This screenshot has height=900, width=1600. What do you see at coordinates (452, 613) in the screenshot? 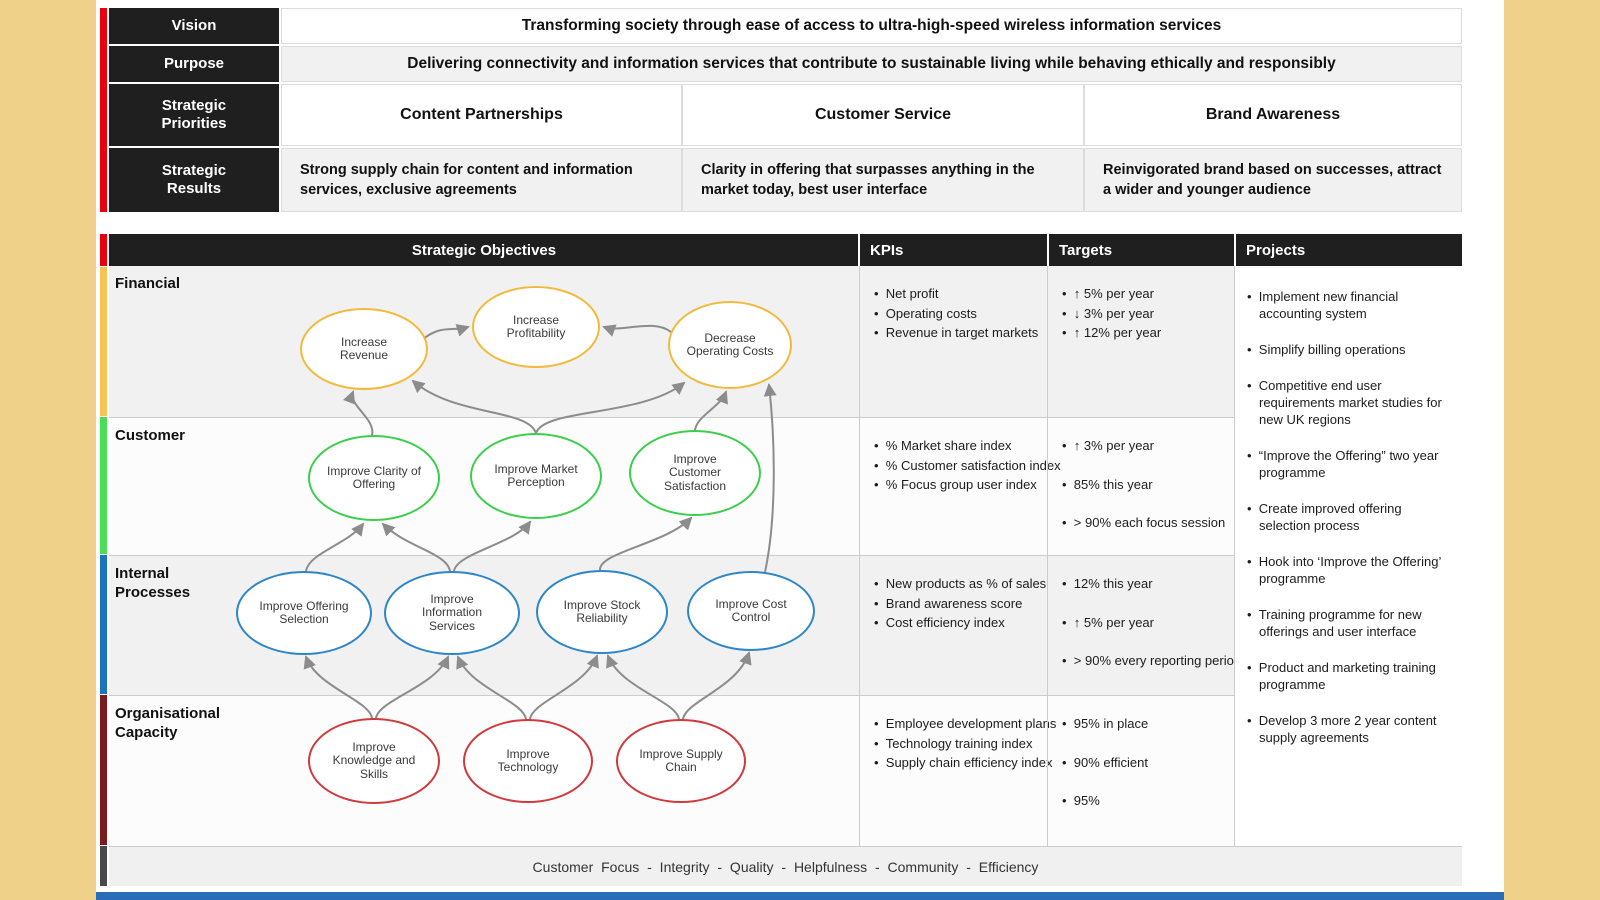
I see `objective-node-improve-information-services: Improve Information Services` at bounding box center [452, 613].